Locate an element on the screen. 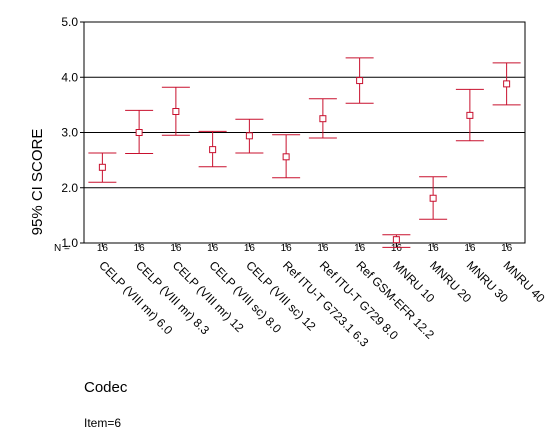 This screenshot has height=441, width=551. y-tick-label: 2.0 is located at coordinates (69, 188).